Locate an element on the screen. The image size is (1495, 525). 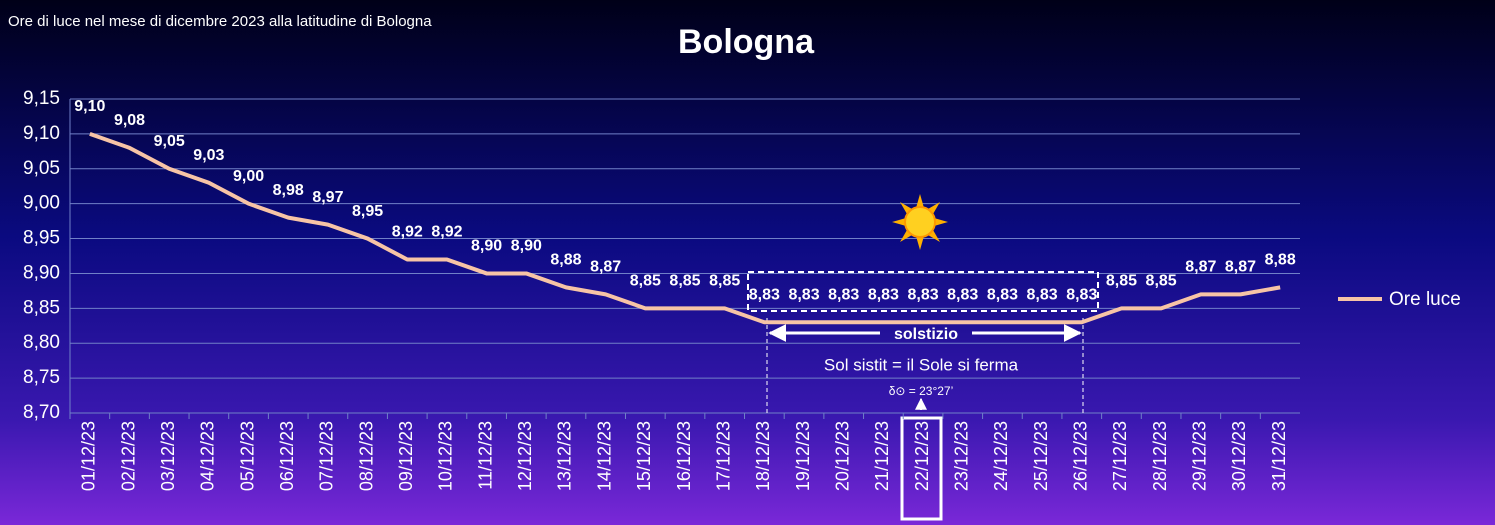
x-tick-label: 31/12/23 is located at coordinates (1279, 456).